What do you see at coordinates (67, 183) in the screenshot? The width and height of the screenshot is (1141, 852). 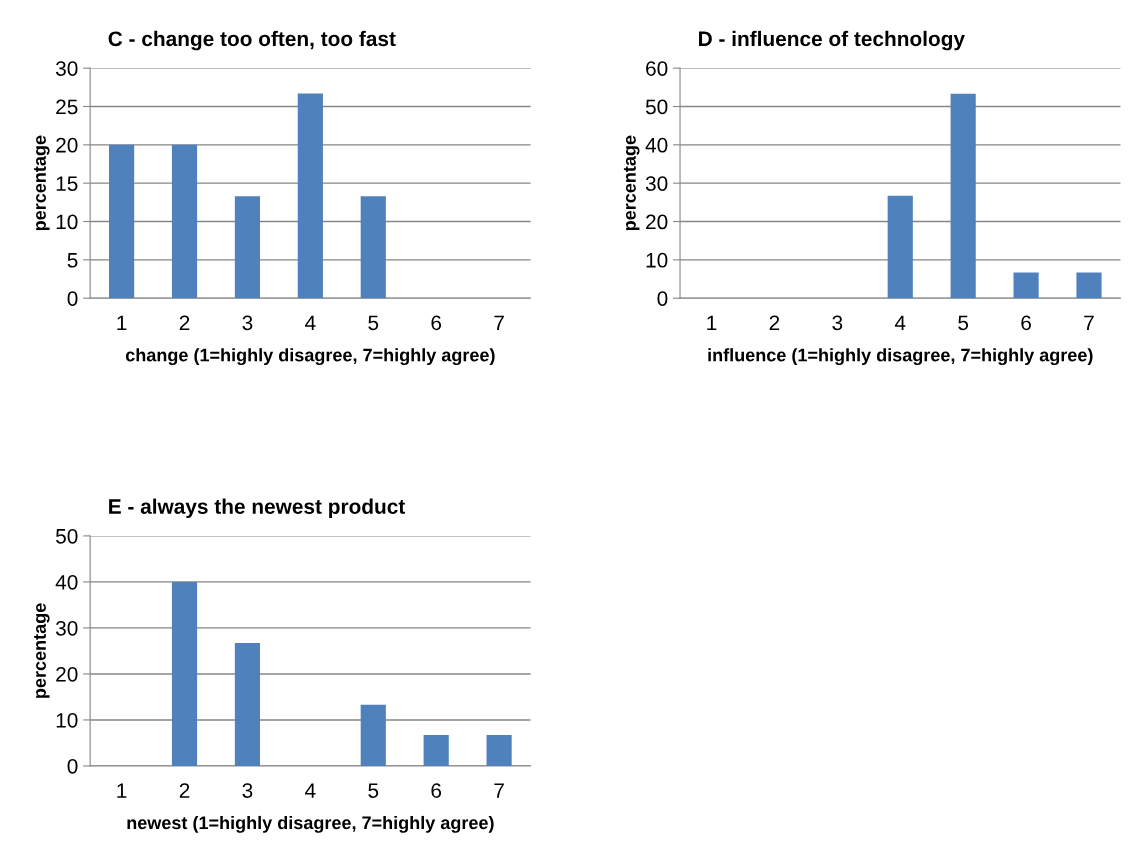 I see `y-tick-label: 15` at bounding box center [67, 183].